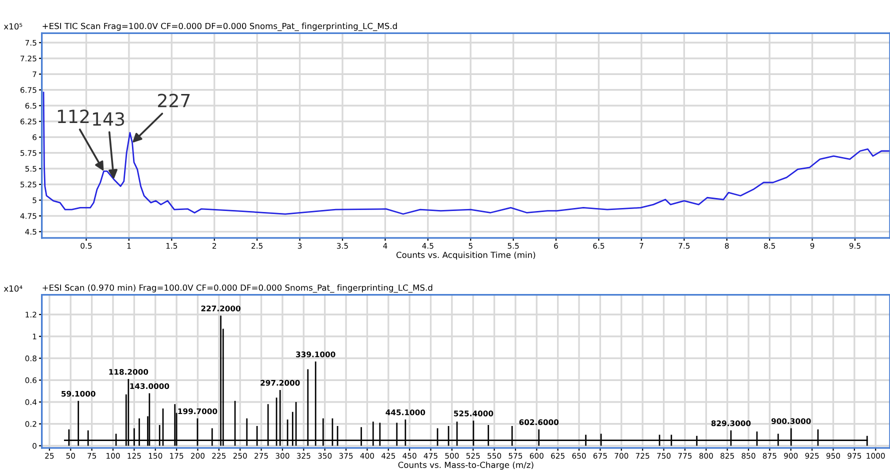  I want to click on chart-title: +ESI TIC Scan Frag=100.0V CF=0.000 DF=0.000 Snoms_Pat_ fingerprinting_LC_MS.d, so click(219, 26).